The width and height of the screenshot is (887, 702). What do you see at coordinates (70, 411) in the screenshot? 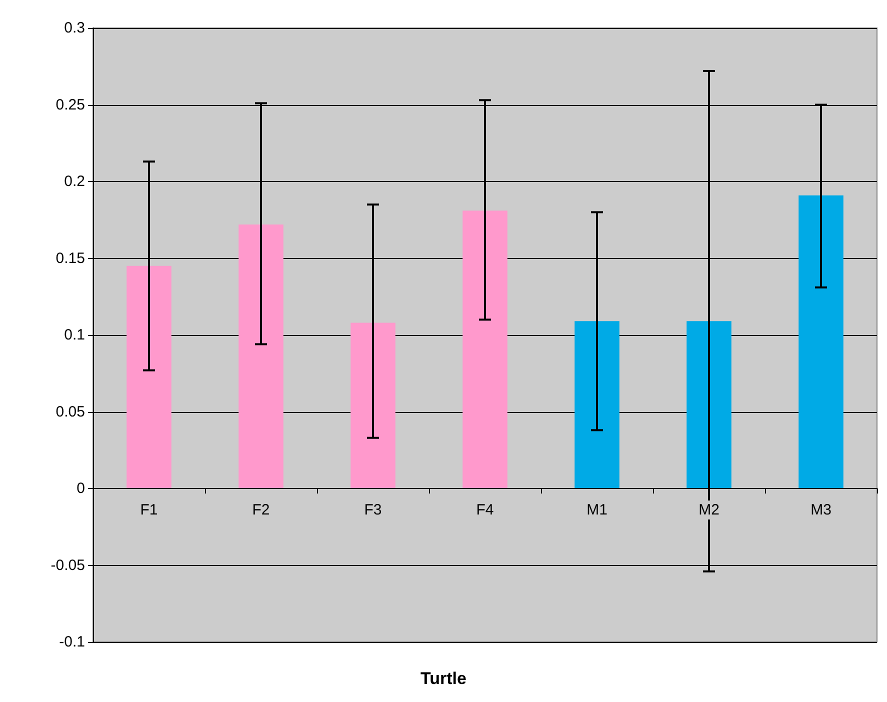
I see `y-tick-label: 0.05` at bounding box center [70, 411].